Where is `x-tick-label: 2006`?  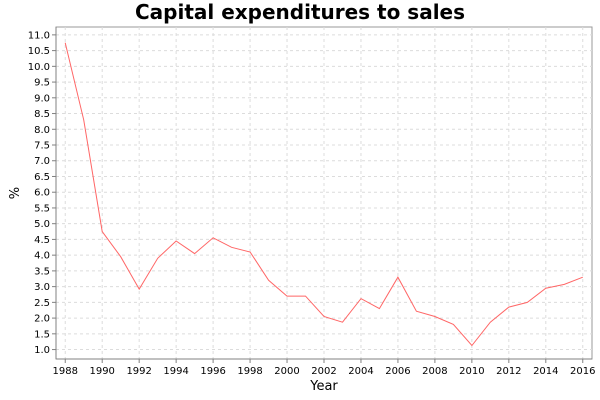 x-tick-label: 2006 is located at coordinates (397, 371).